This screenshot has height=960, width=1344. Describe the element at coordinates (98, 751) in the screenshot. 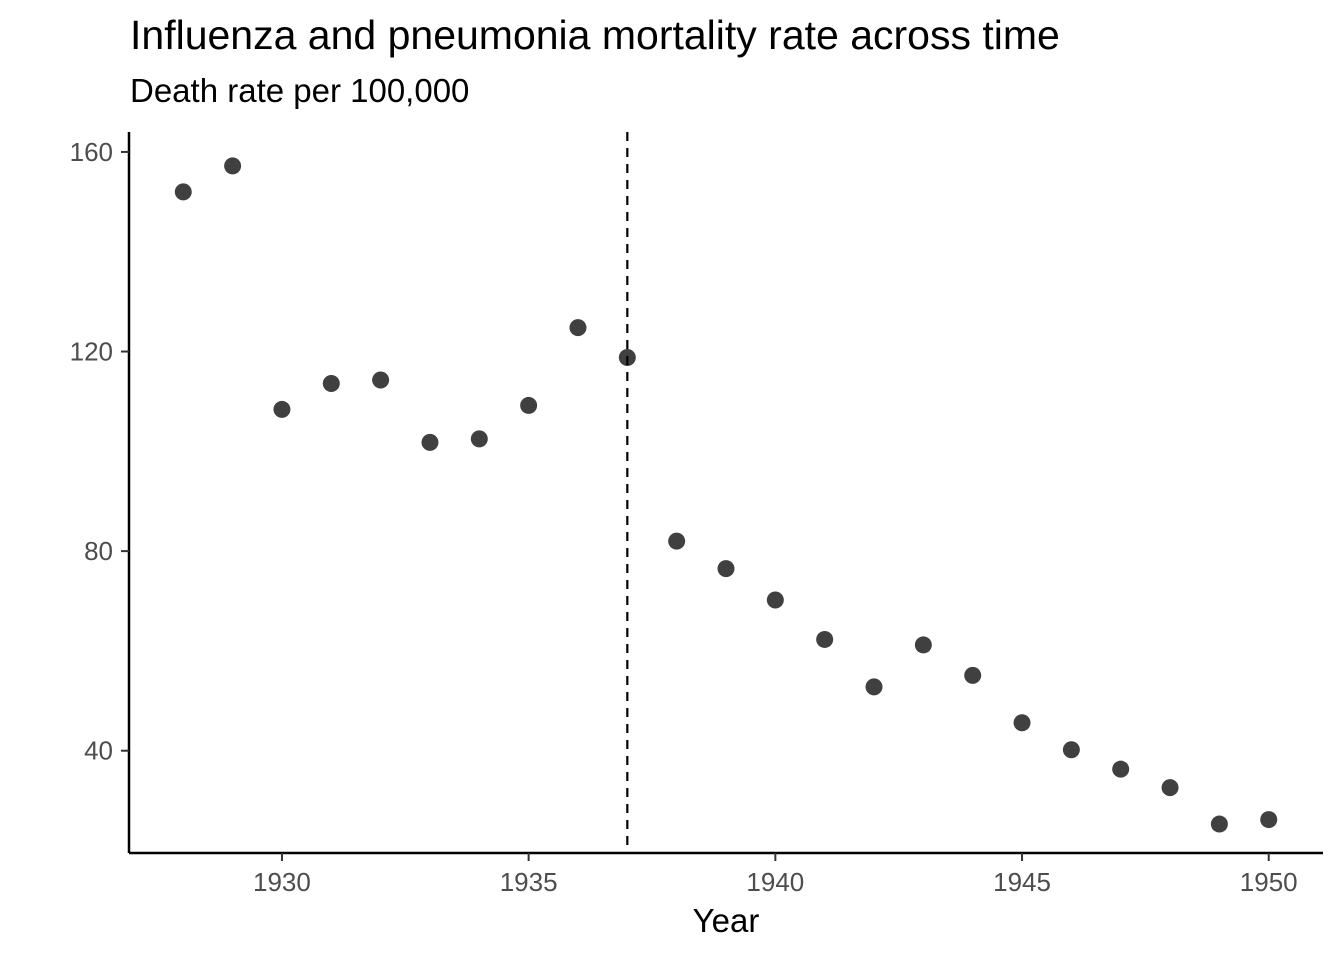

I see `y-tick-label: 40` at that location.